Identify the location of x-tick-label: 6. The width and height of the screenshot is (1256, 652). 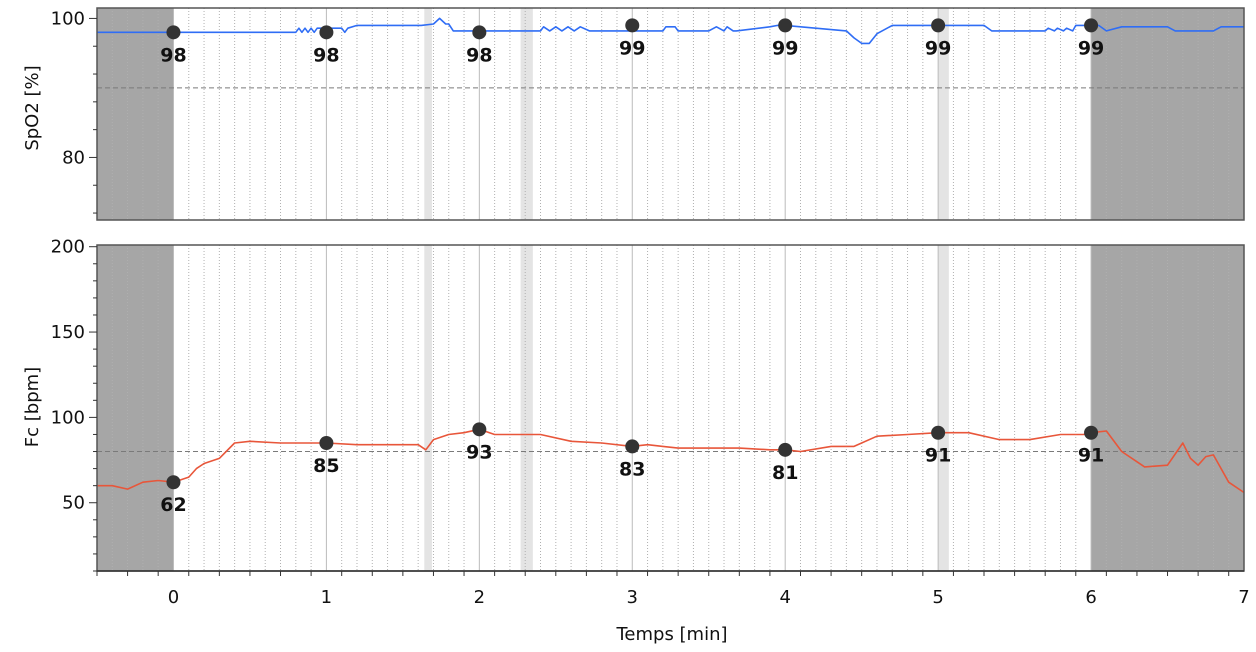
(1090, 597).